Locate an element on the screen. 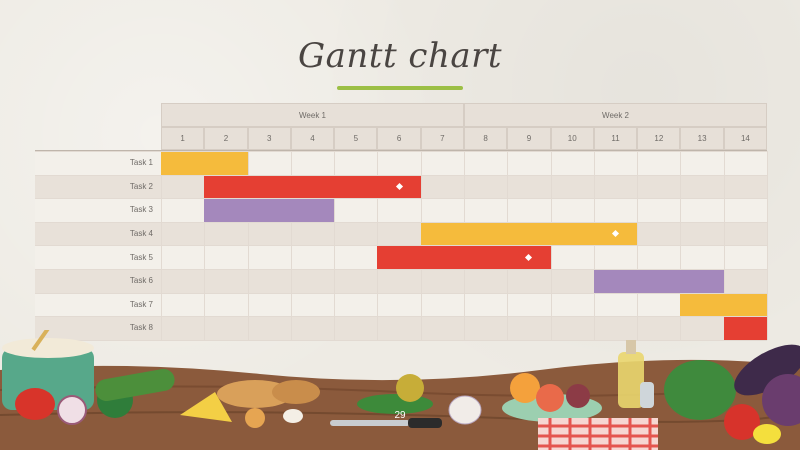  week-header: Week 2 is located at coordinates (616, 115).